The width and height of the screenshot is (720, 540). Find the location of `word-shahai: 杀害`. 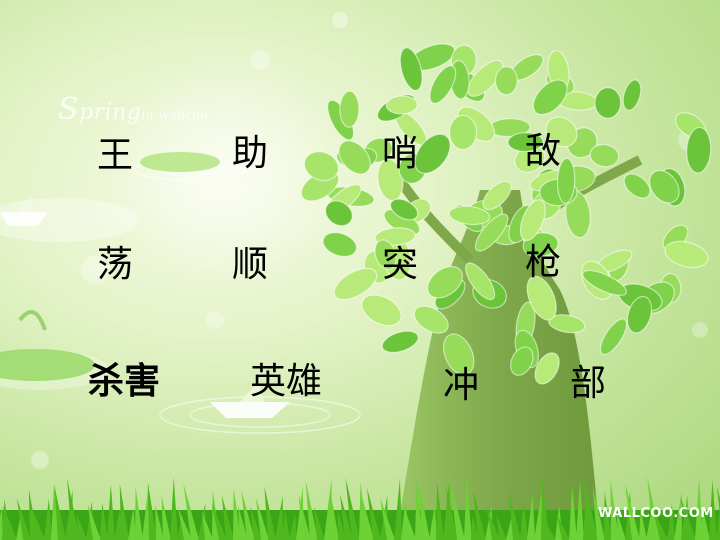

word-shahai: 杀害 is located at coordinates (124, 381).